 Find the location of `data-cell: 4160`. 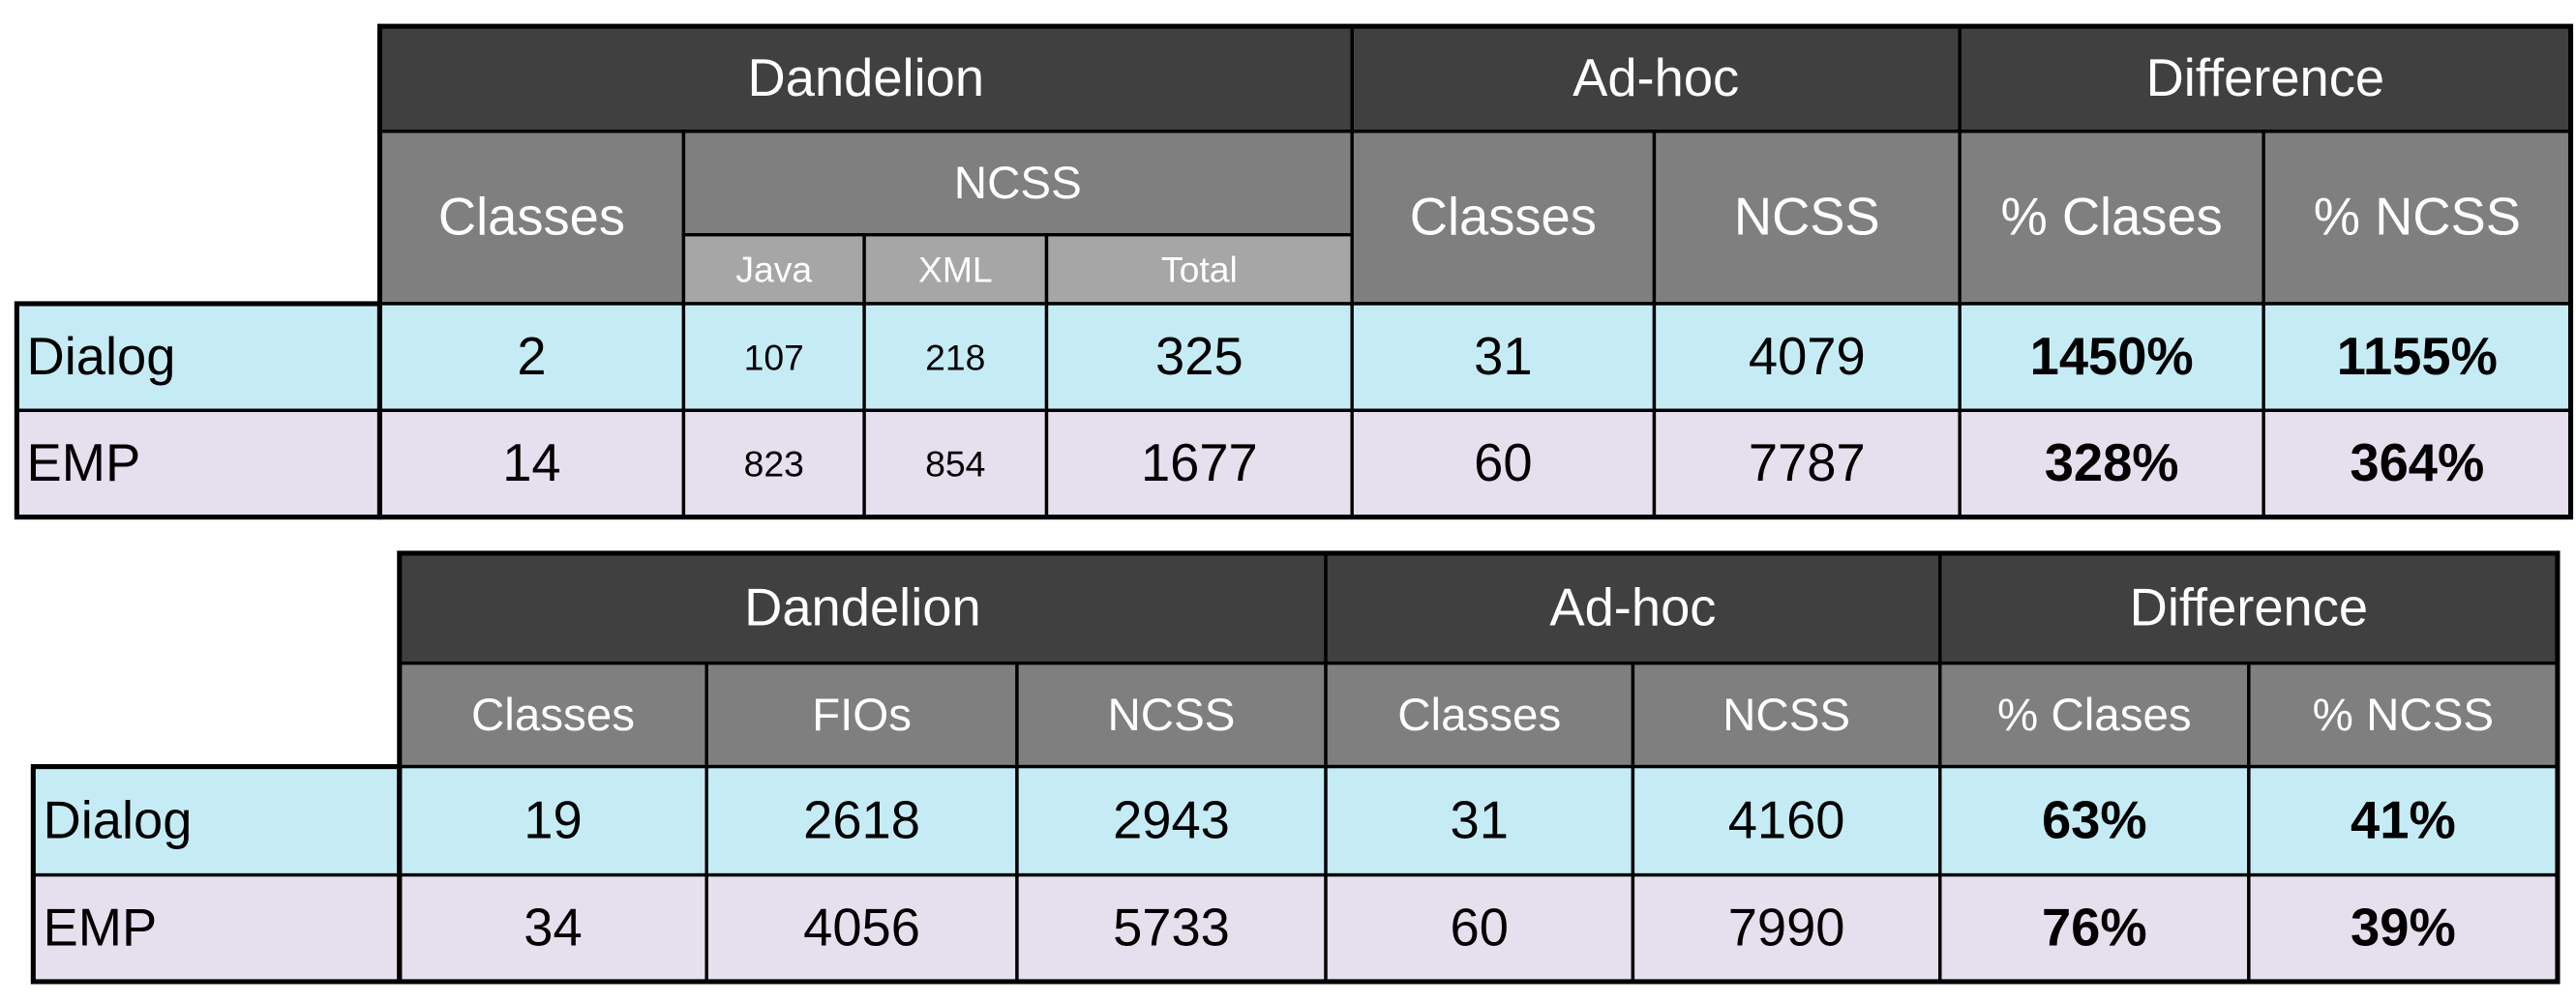

data-cell: 4160 is located at coordinates (1786, 819).